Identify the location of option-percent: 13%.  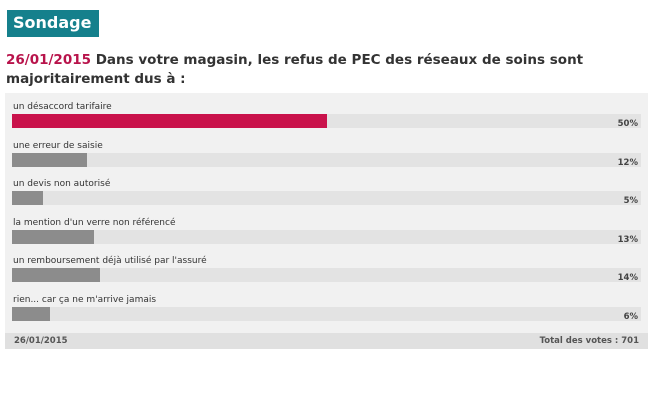
(627, 239).